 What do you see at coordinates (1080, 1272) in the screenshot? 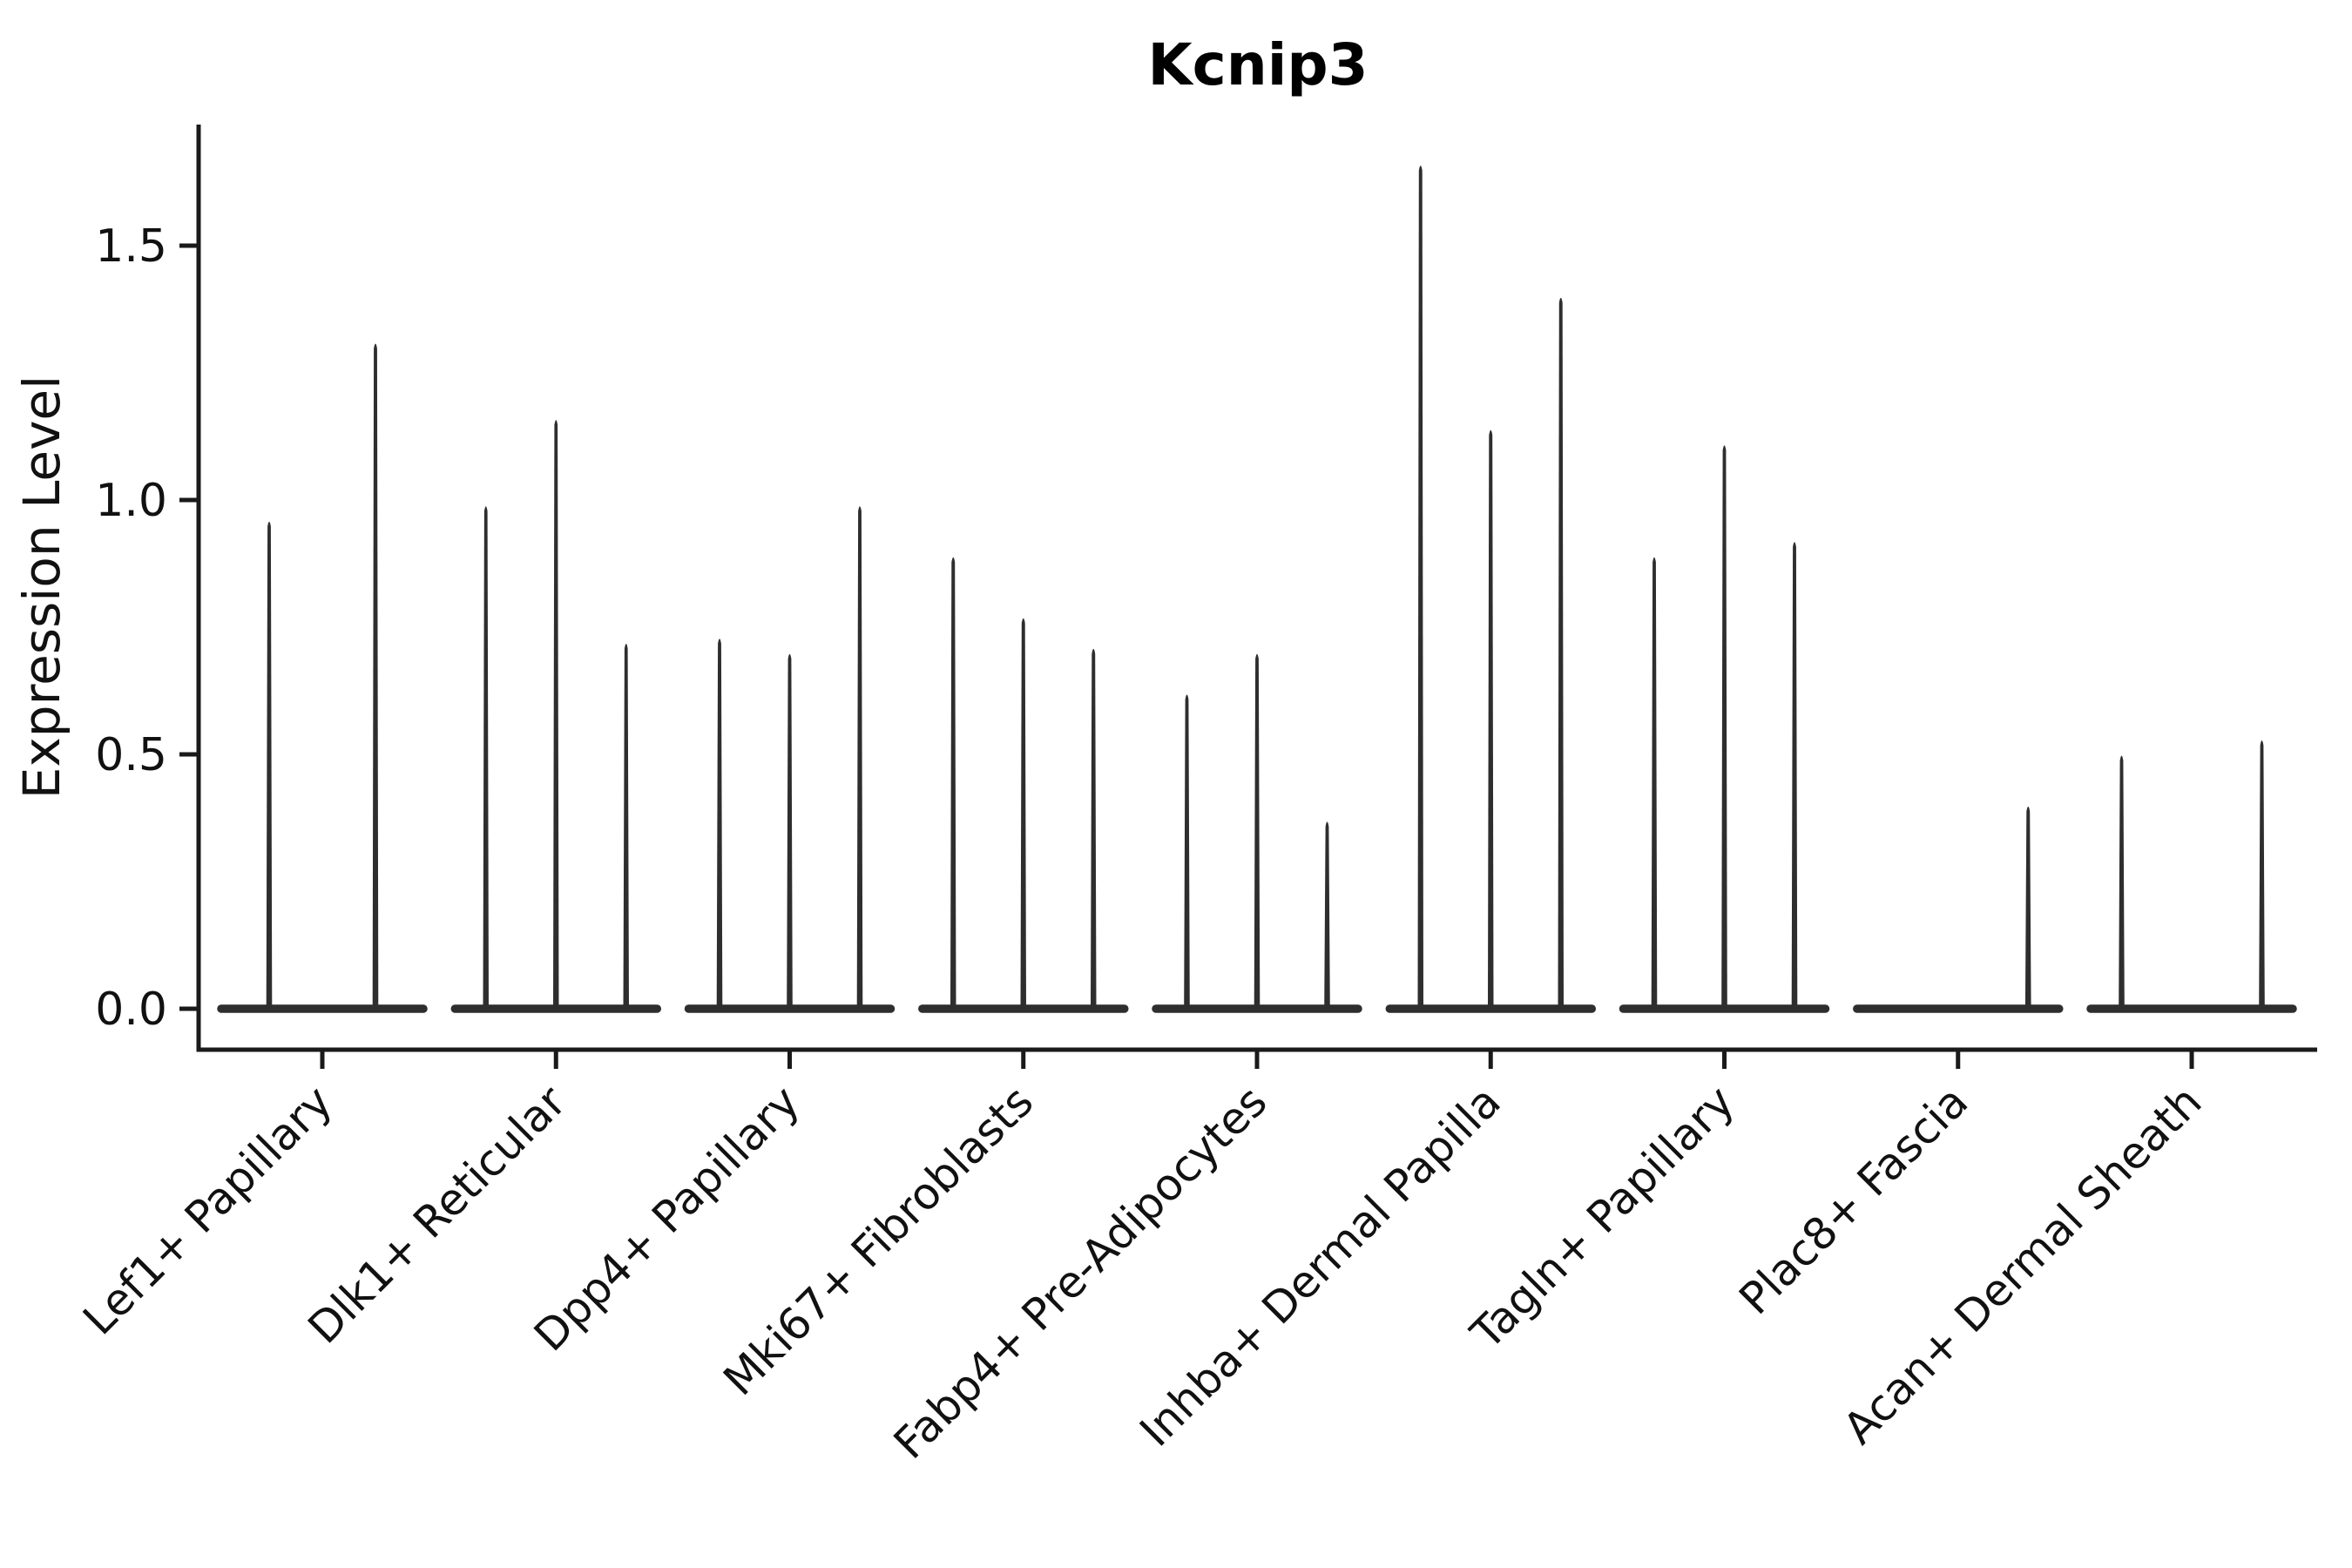
I see `x-tick-label: Fabp4+ Pre-Adipocytes` at bounding box center [1080, 1272].